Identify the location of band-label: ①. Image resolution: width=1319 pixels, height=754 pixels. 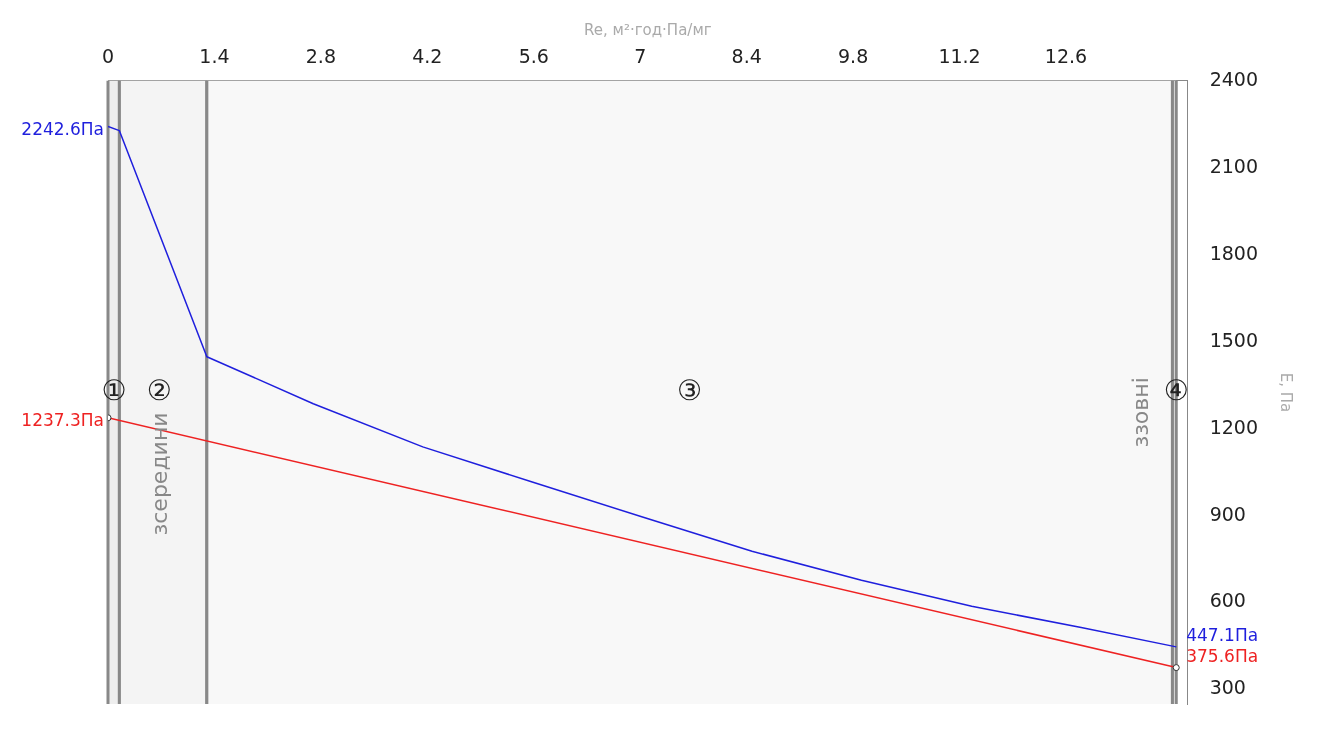
(114, 390).